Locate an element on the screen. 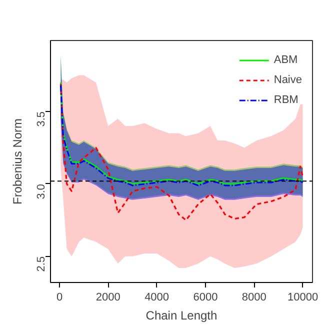  x-tick-label: 6000 is located at coordinates (205, 298).